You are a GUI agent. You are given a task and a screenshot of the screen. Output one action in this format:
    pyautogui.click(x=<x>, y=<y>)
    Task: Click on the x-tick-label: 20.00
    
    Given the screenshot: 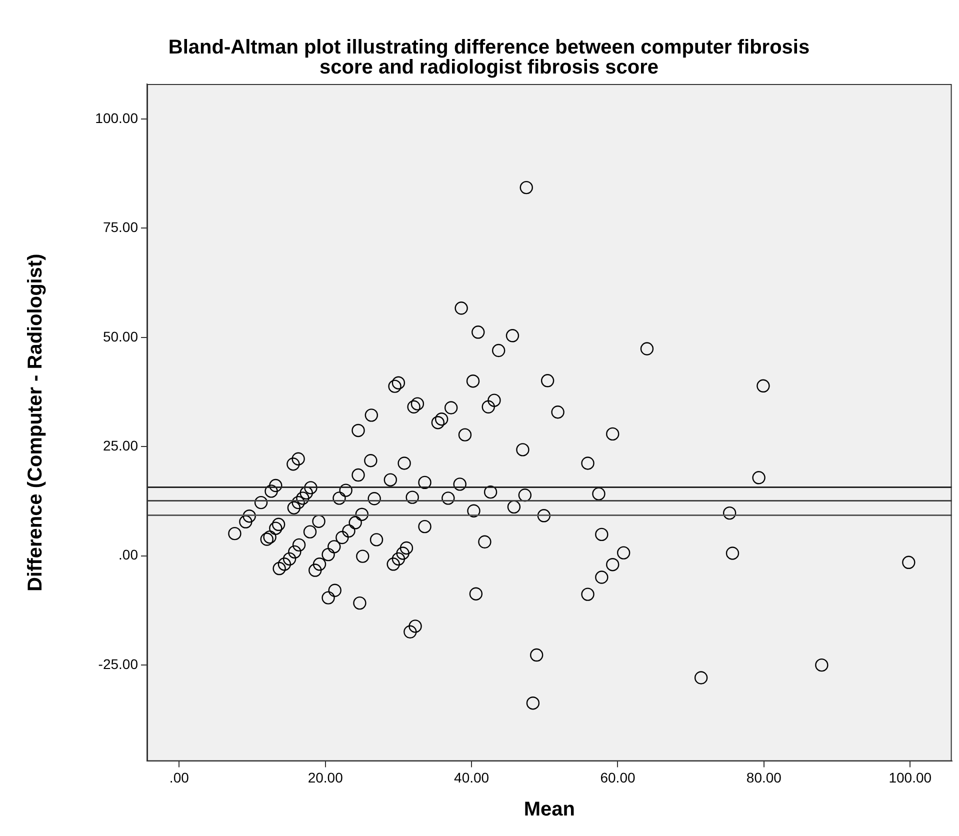 What is the action you would take?
    pyautogui.click(x=326, y=777)
    